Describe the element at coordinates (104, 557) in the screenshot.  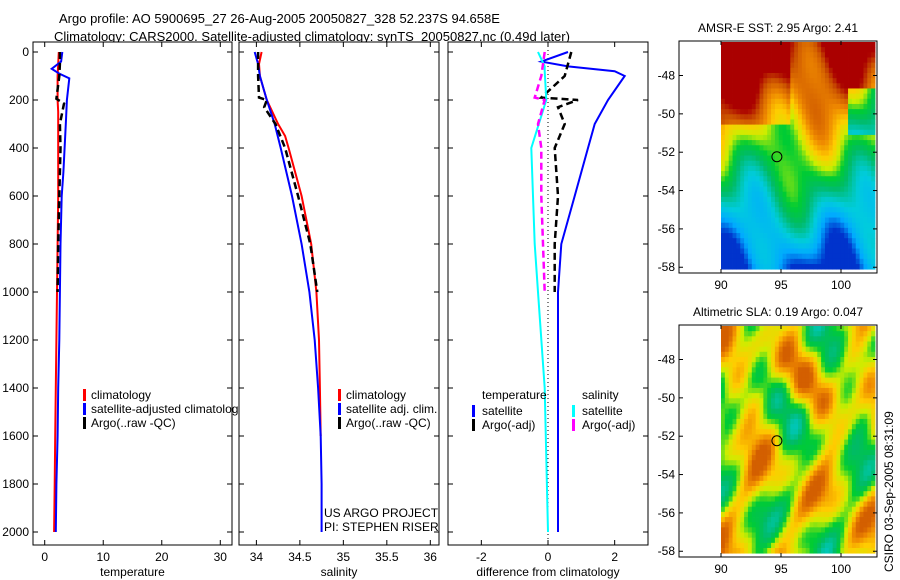
I see `x-tick-label: 10` at that location.